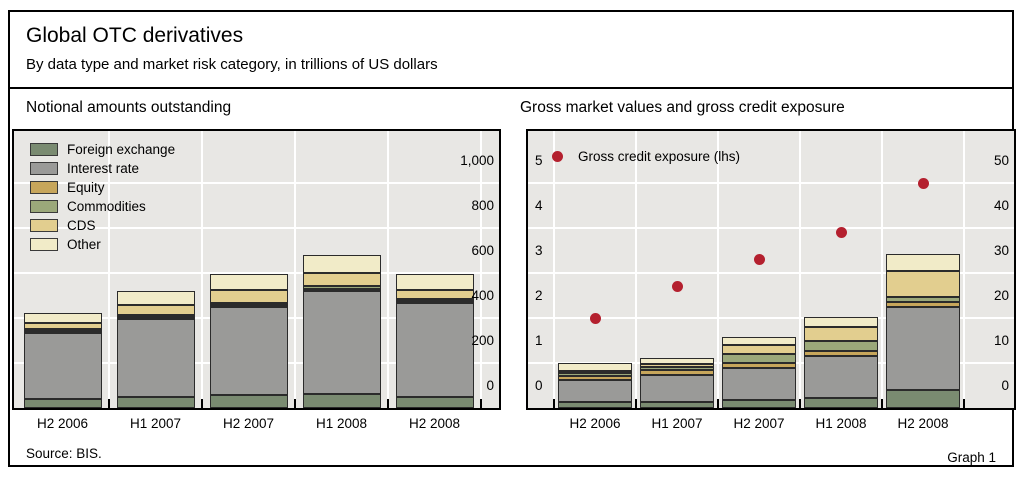 The height and width of the screenshot is (482, 1024). Describe the element at coordinates (482, 250) in the screenshot. I see `y-axis-tick-label-right: 600` at that location.